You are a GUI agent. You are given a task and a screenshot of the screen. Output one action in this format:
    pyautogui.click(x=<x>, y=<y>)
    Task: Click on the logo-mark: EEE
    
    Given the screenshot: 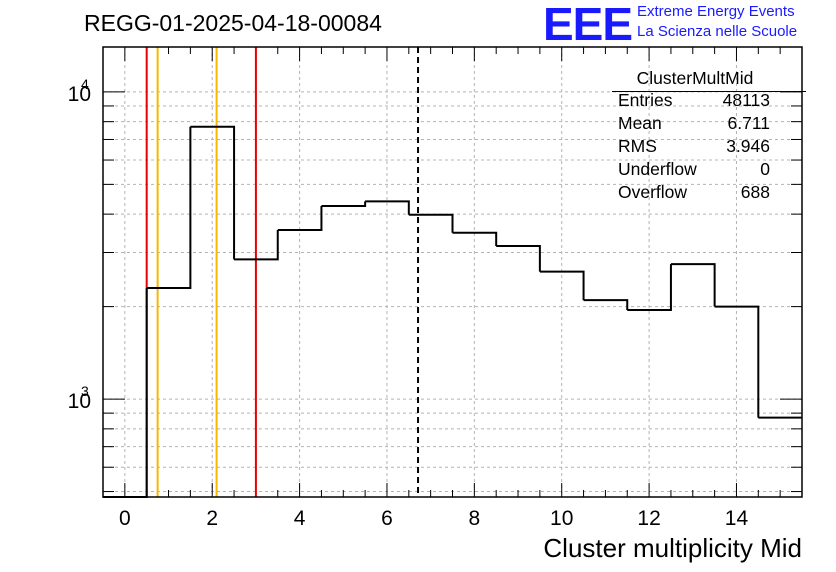 What is the action you would take?
    pyautogui.click(x=588, y=25)
    